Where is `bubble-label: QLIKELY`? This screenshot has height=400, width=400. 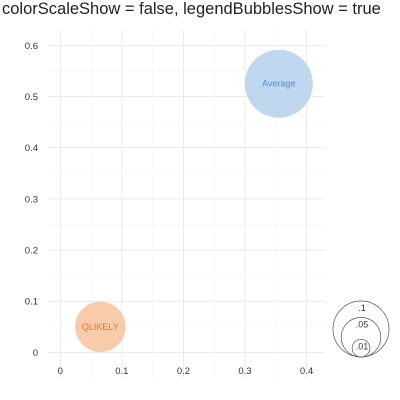 bubble-label: QLIKELY is located at coordinates (100, 327).